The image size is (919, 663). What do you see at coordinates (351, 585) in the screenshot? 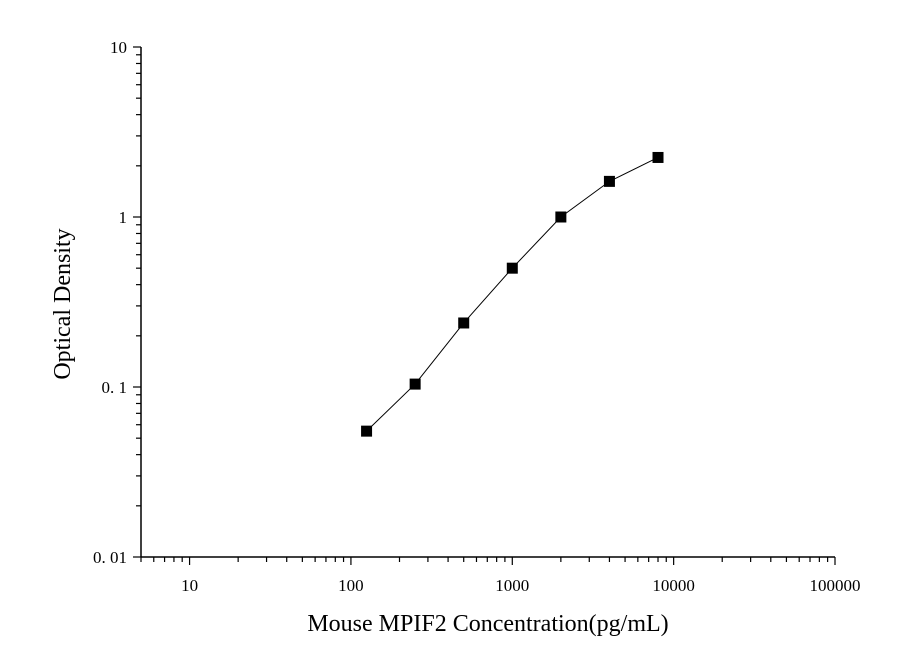
I see `x-tick-label: 100` at bounding box center [351, 585].